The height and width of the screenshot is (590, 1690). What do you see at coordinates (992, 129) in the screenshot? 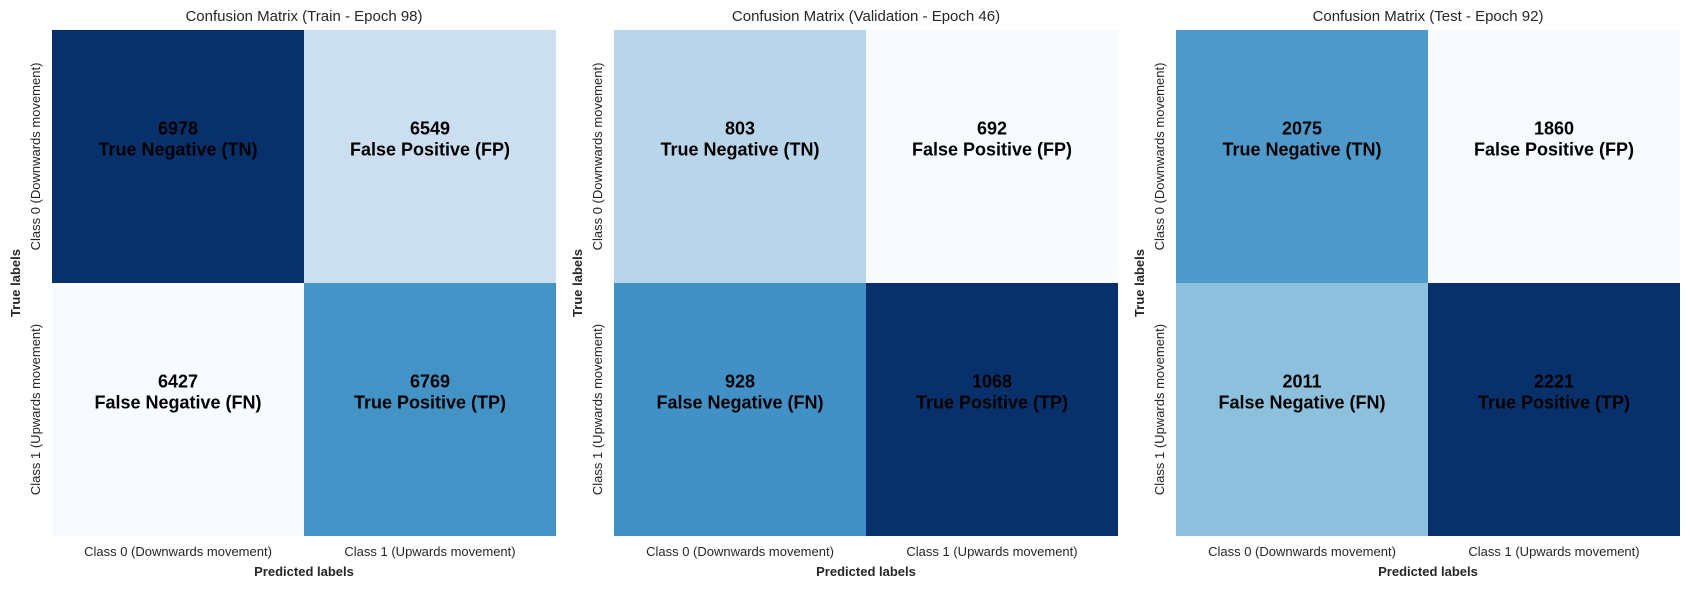
I see `cell-value: 692` at bounding box center [992, 129].